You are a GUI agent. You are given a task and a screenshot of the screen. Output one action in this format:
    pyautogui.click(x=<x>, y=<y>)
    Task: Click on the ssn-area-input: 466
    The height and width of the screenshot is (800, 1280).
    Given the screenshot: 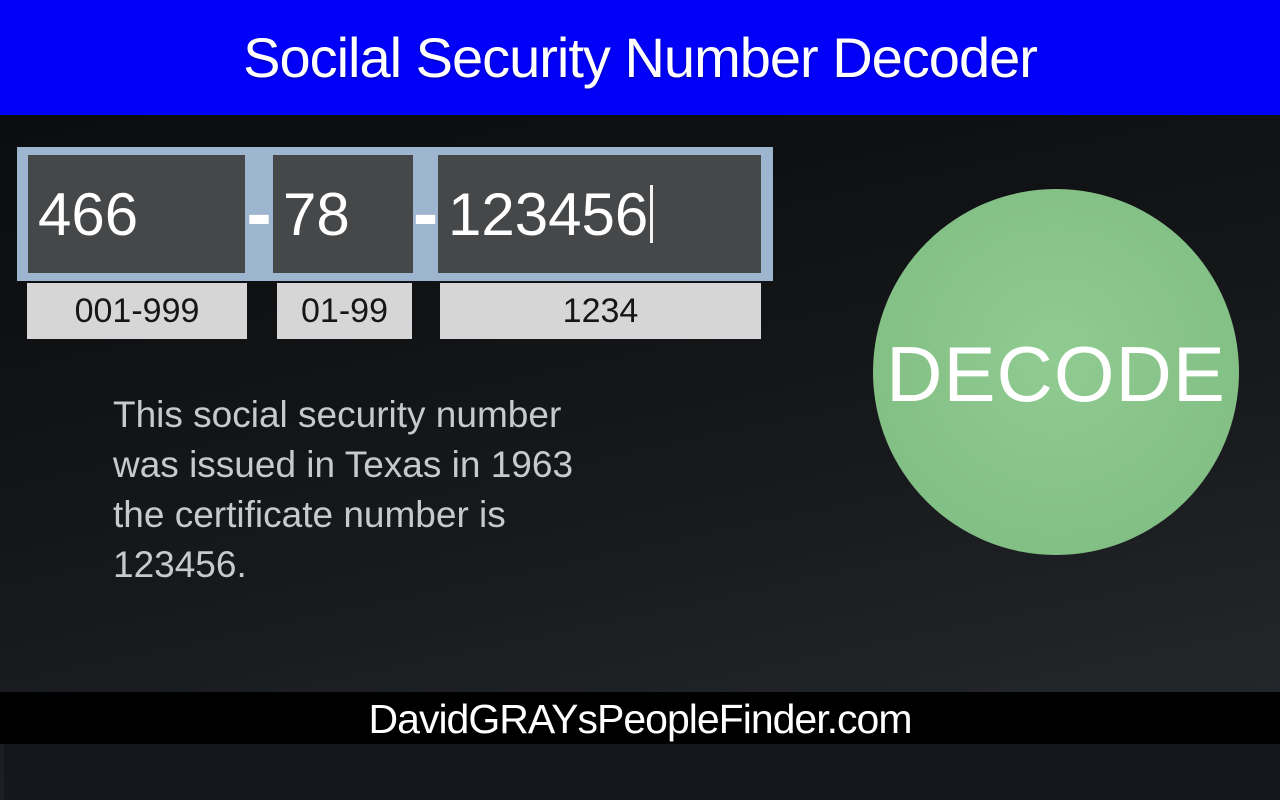 What is the action you would take?
    pyautogui.click(x=136, y=214)
    